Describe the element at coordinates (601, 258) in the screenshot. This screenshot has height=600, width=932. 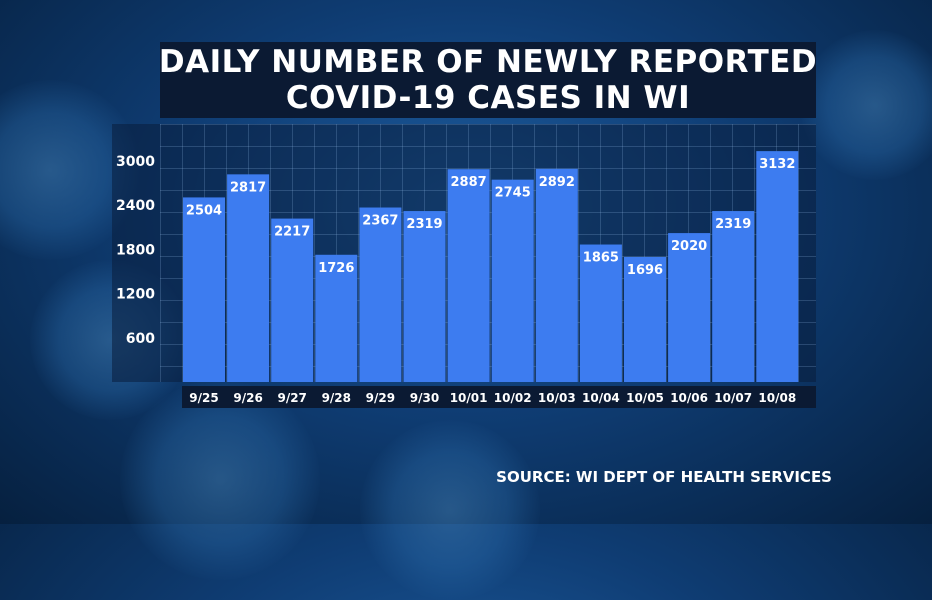
I see `data-label: 1865` at that location.